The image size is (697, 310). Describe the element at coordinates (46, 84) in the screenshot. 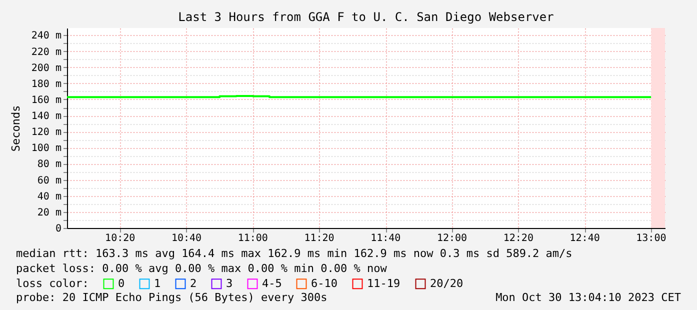

I see `y-tick-label: 180 m` at that location.